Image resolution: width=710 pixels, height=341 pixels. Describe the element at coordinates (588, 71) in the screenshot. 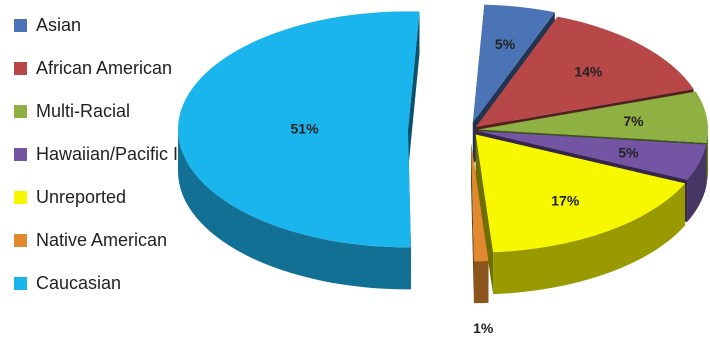

I see `slice-label-1: 14%` at that location.